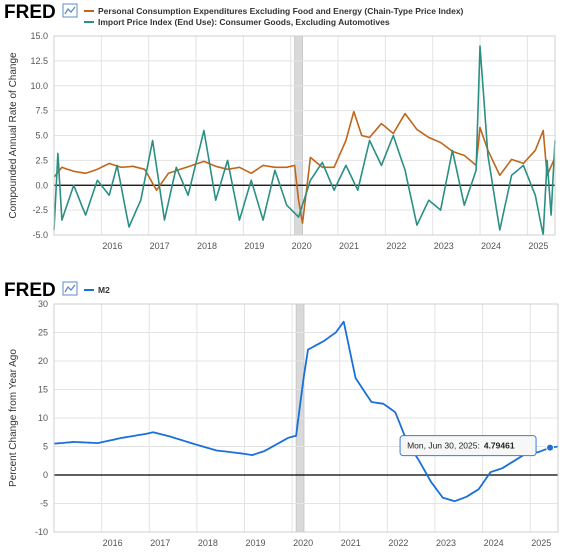  Describe the element at coordinates (499, 446) in the screenshot. I see `tooltip-value: 4.79461` at that location.